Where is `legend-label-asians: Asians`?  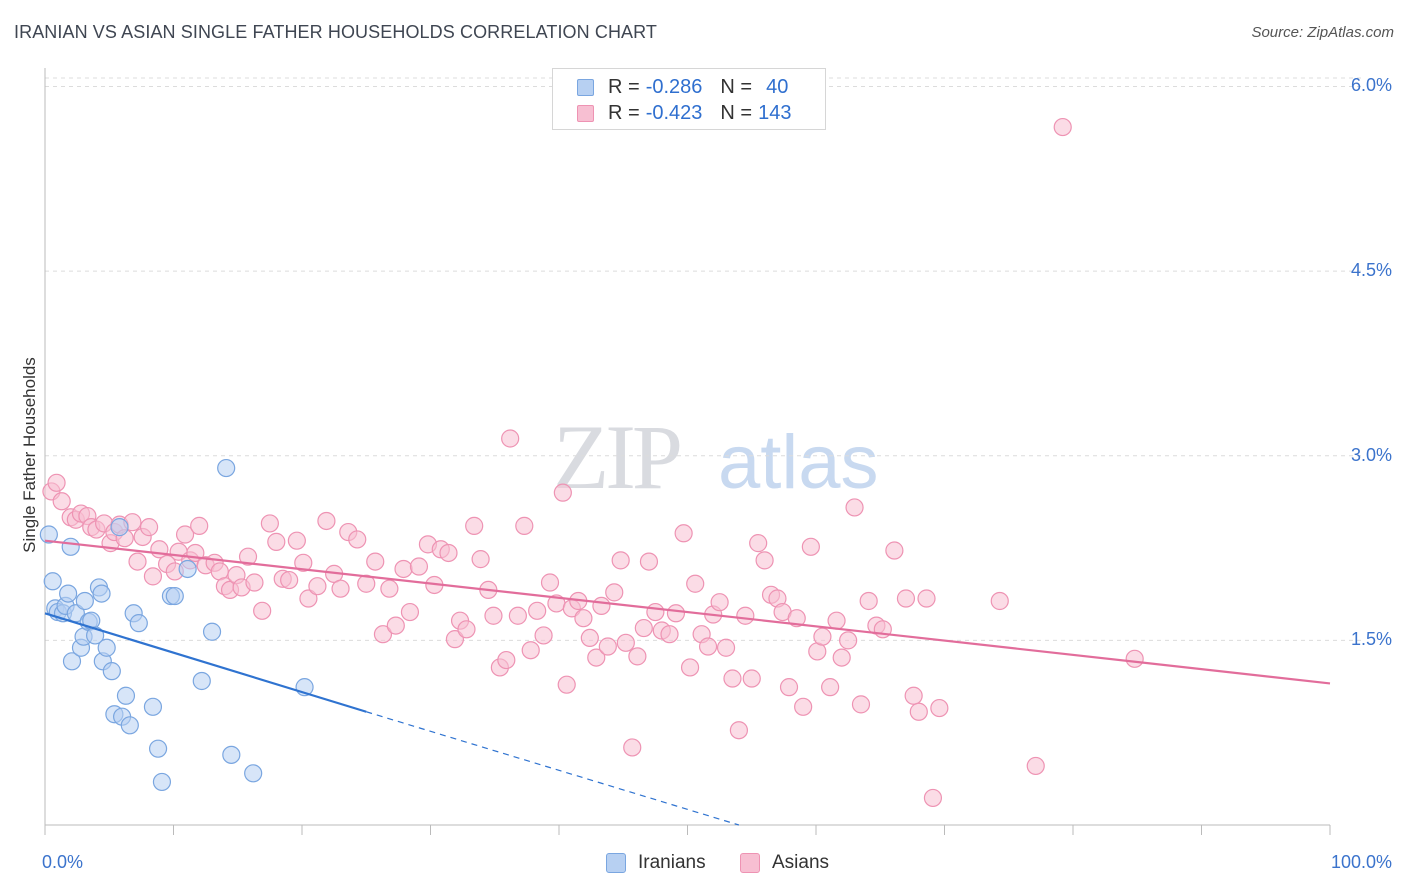 legend-label-asians: Asians is located at coordinates (801, 862).